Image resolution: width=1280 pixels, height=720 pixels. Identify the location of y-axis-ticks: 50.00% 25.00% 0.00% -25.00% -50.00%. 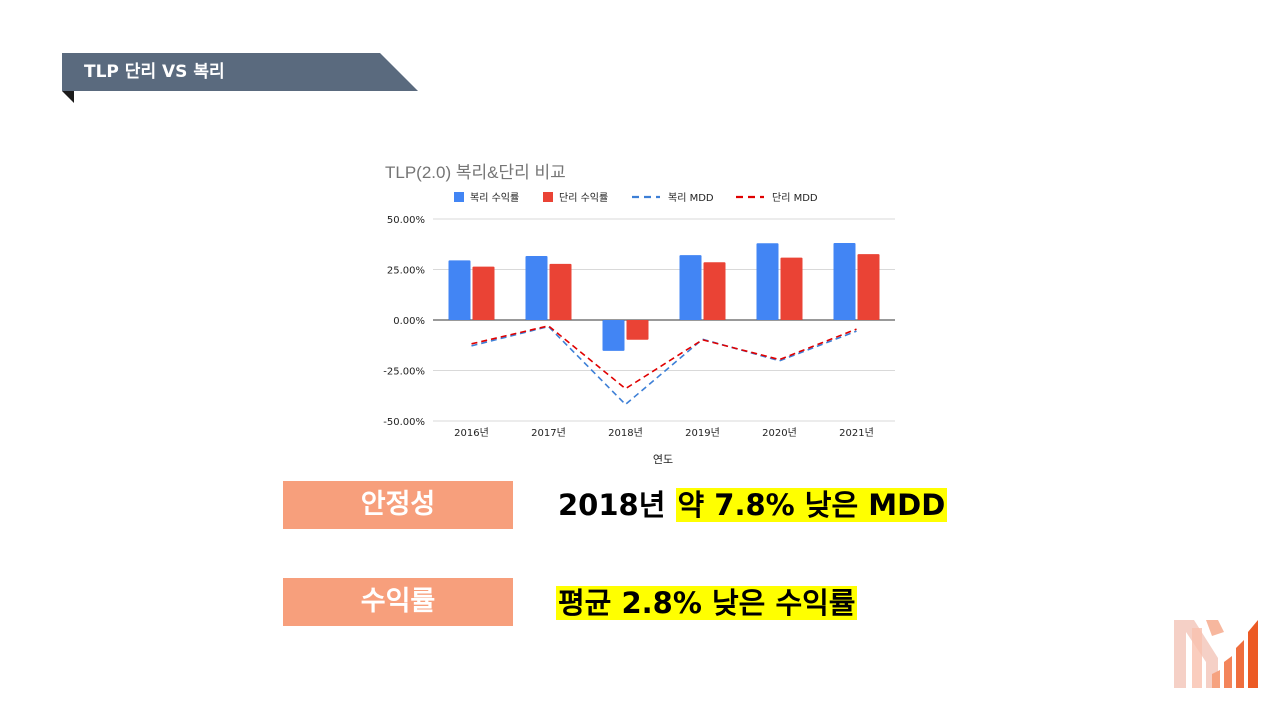
(404, 321).